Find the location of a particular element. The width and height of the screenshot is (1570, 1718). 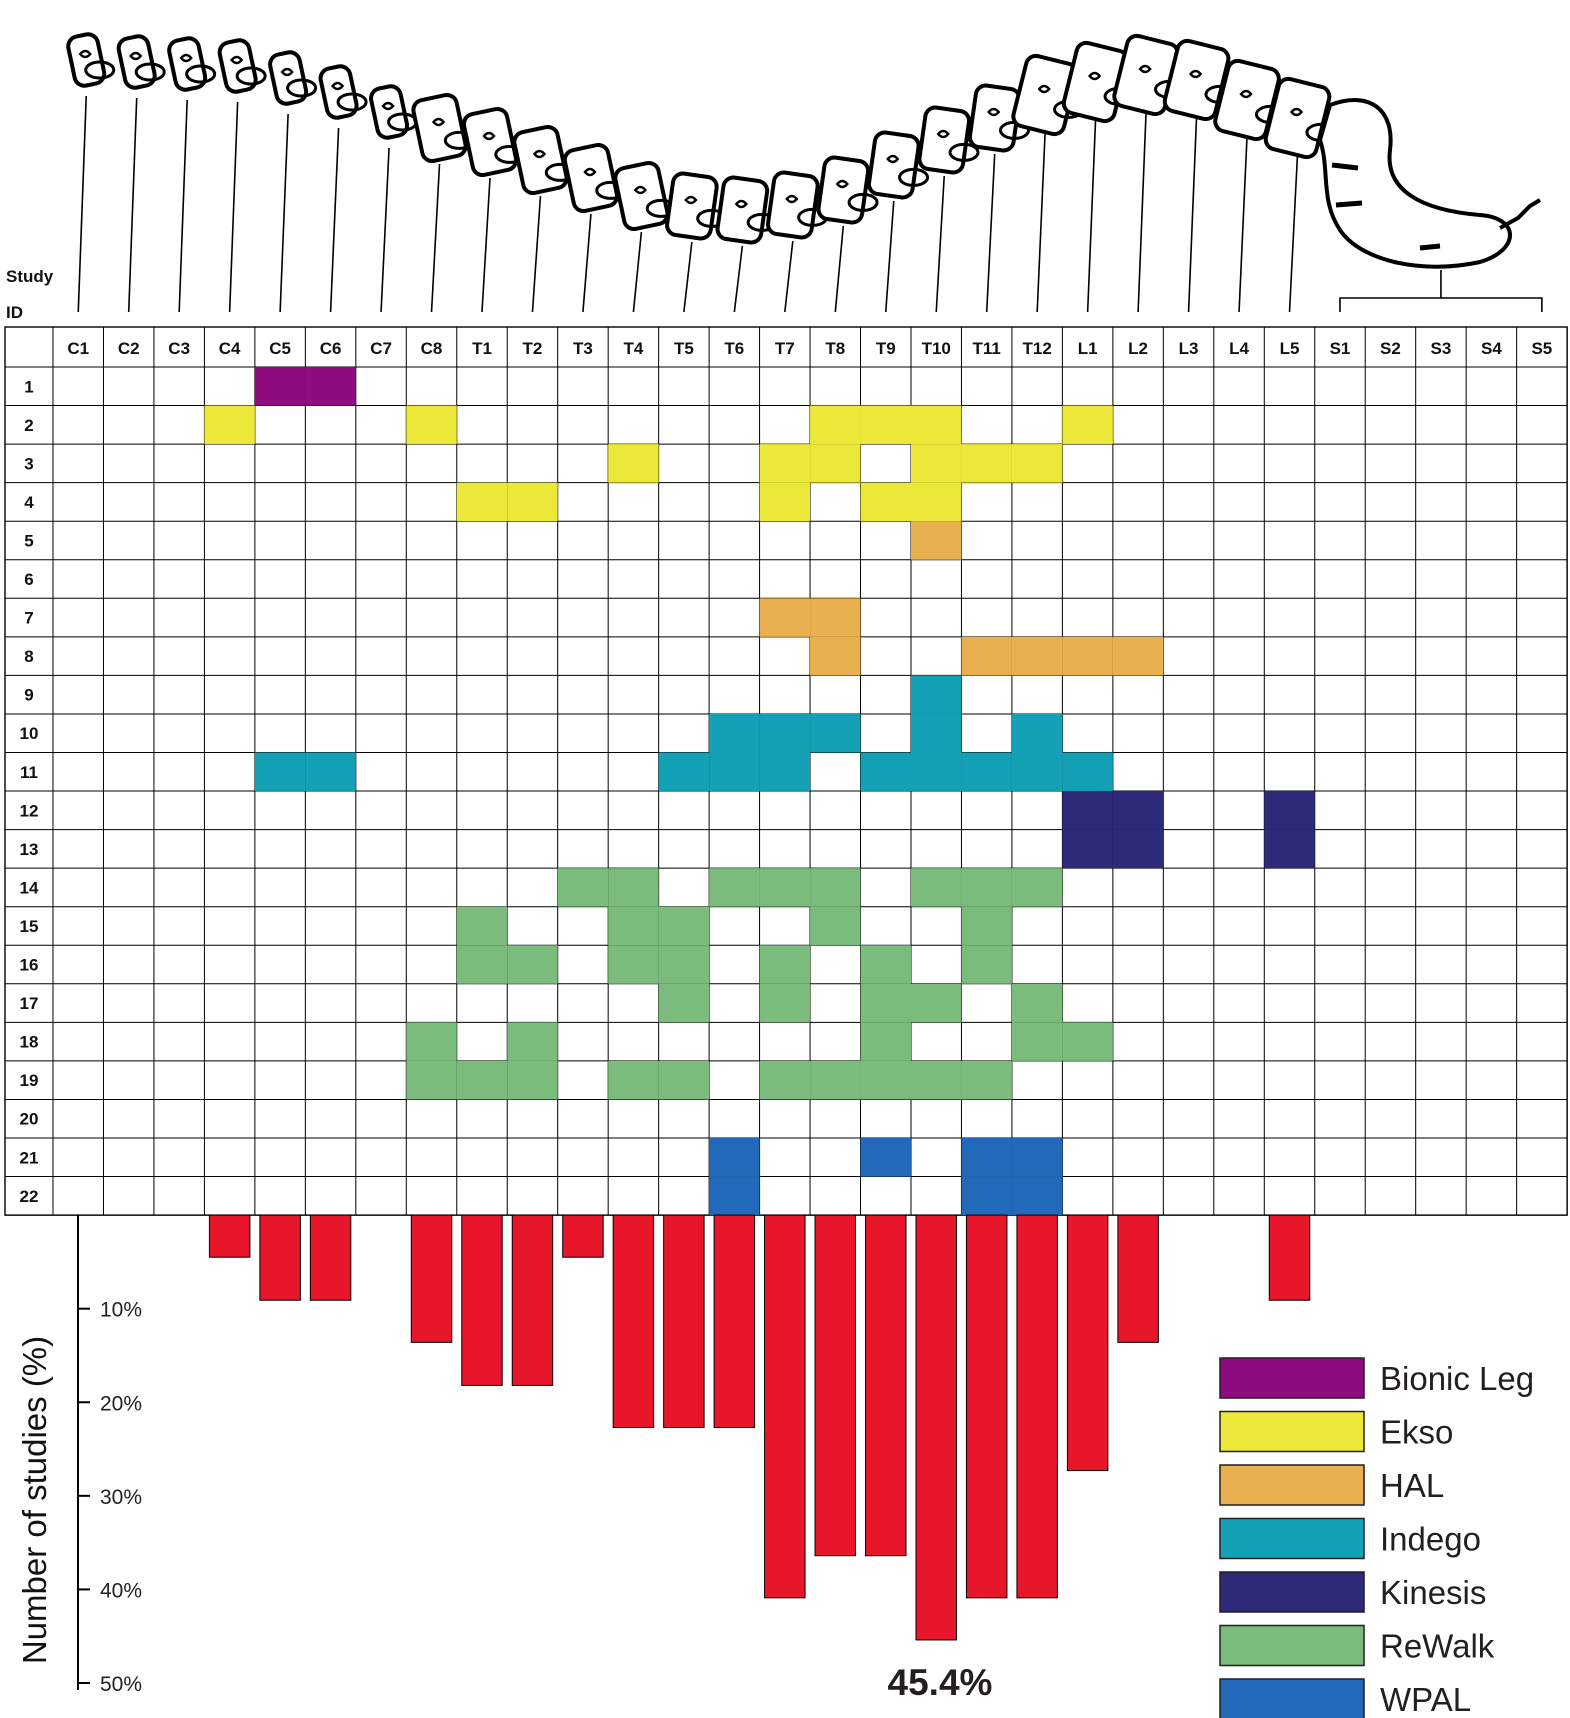

cell-11-L1 is located at coordinates (1087, 772).